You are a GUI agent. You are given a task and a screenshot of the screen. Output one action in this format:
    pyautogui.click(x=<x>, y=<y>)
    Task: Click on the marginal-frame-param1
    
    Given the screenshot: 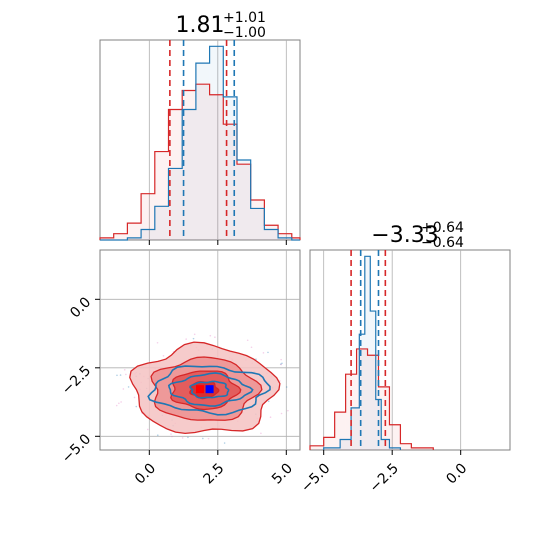 What is the action you would take?
    pyautogui.click(x=200, y=140)
    